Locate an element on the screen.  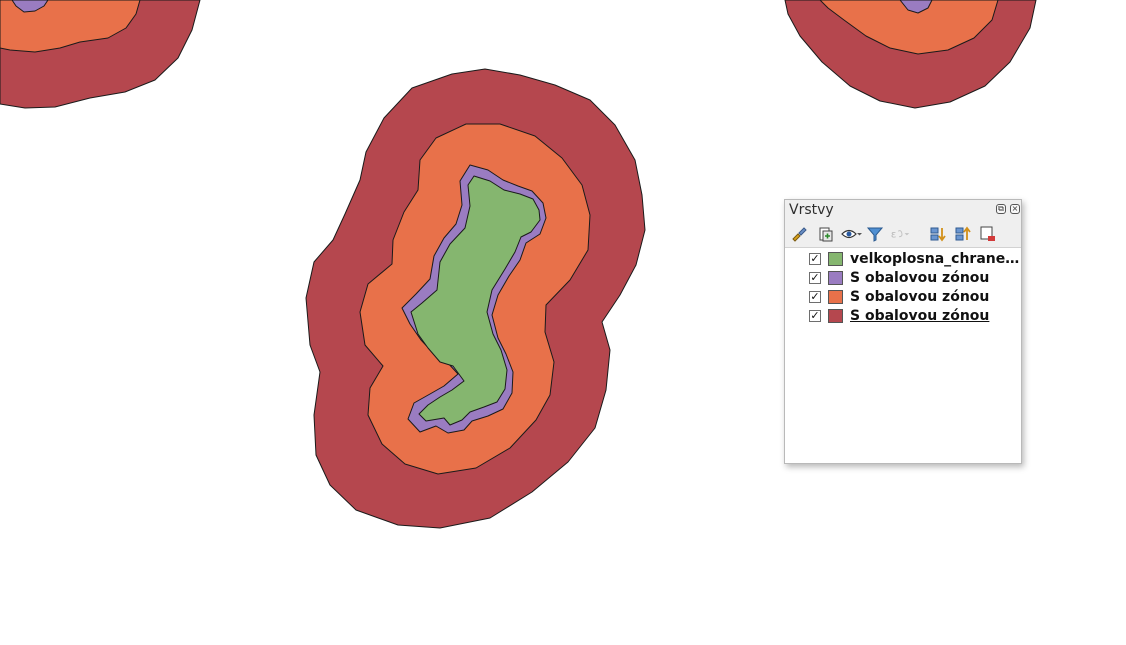
protected-area-core is located at coordinates (475, 300).